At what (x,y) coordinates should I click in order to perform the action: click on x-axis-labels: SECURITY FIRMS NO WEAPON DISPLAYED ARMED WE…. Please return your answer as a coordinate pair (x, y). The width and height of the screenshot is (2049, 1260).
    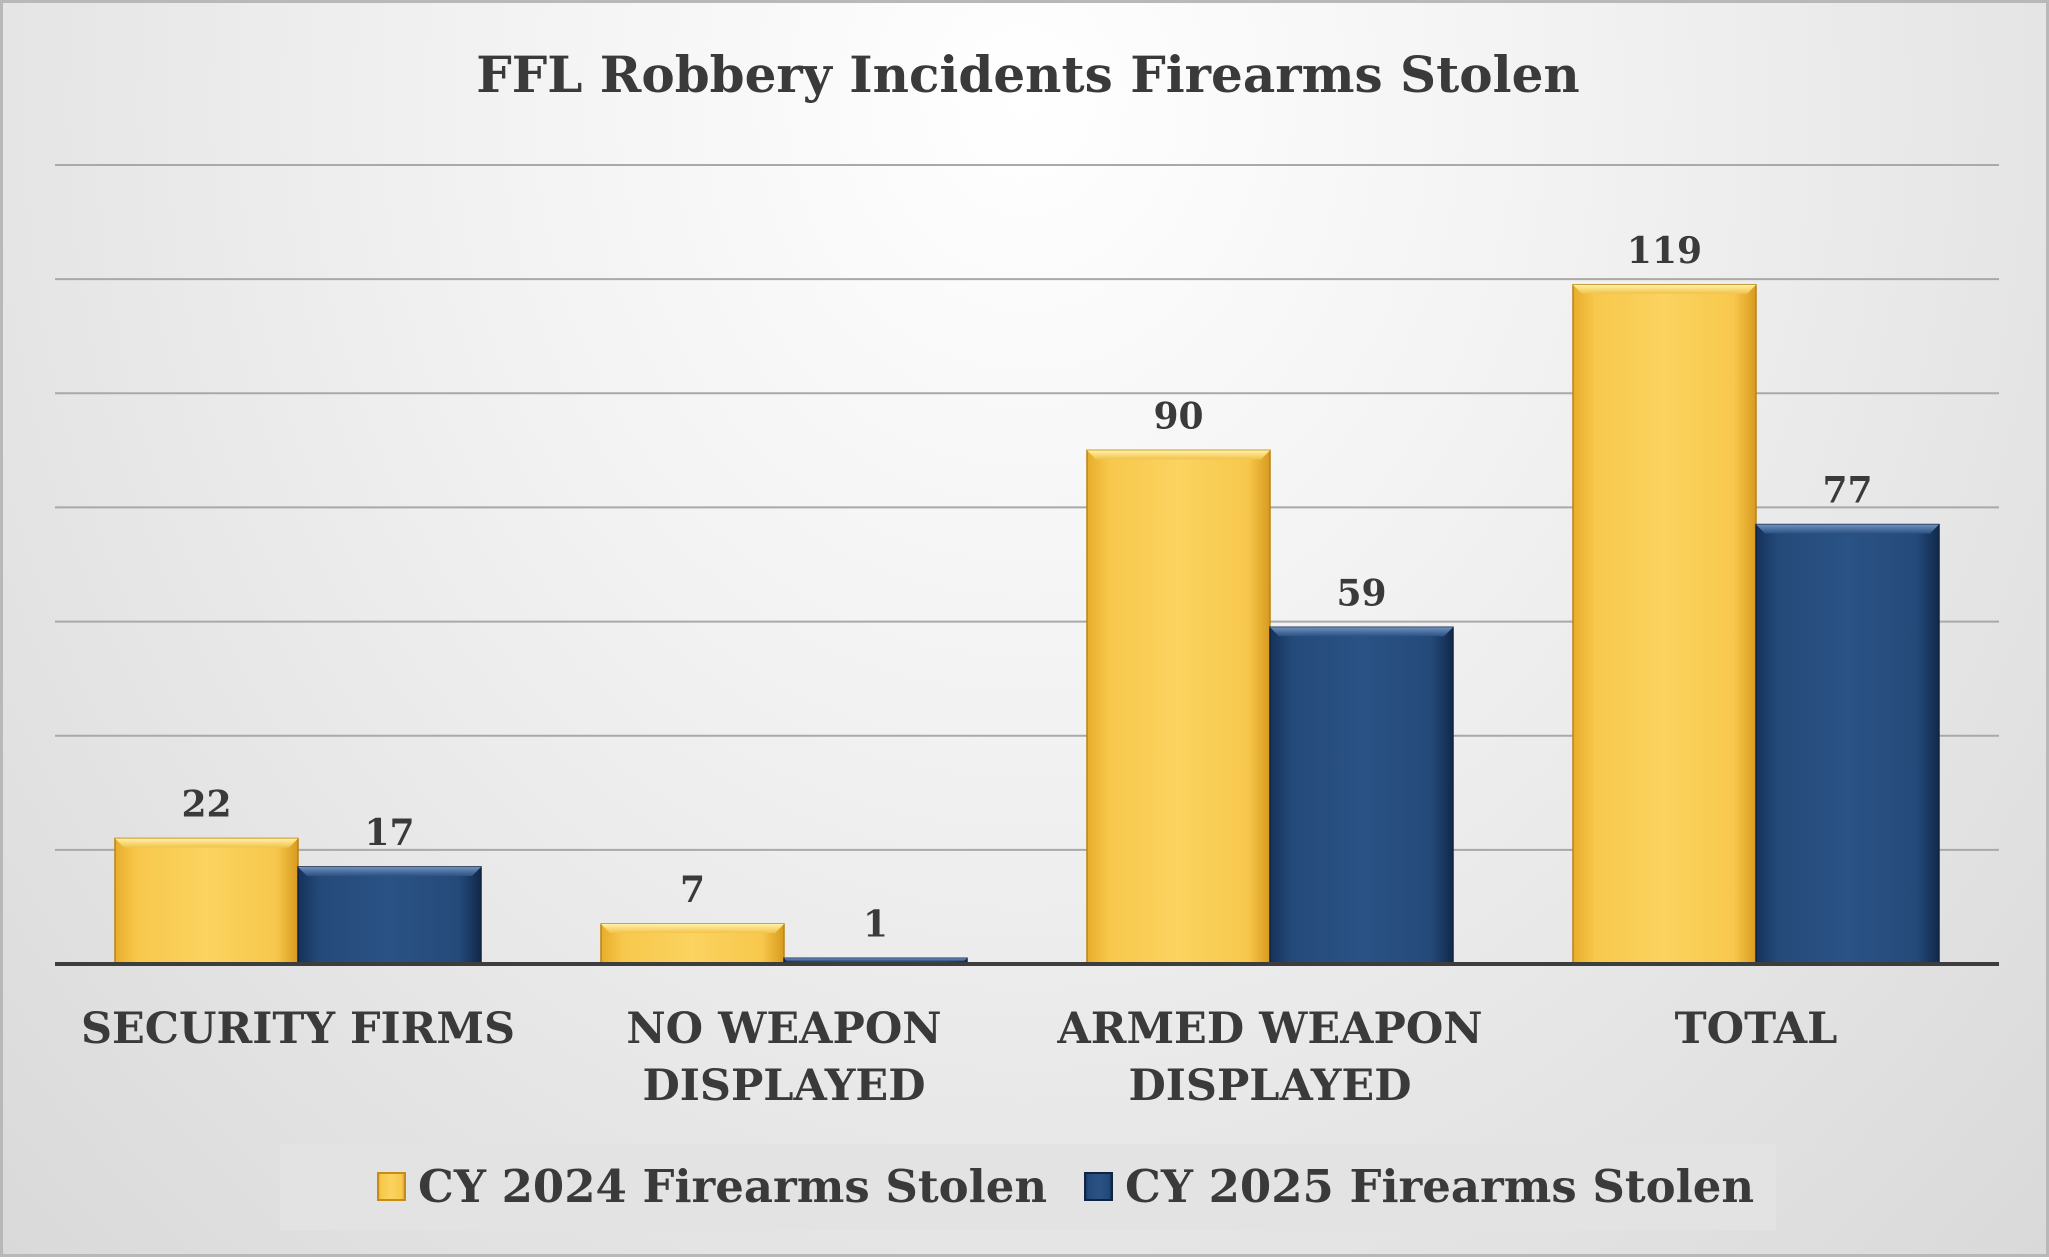
    Looking at the image, I should click on (959, 1057).